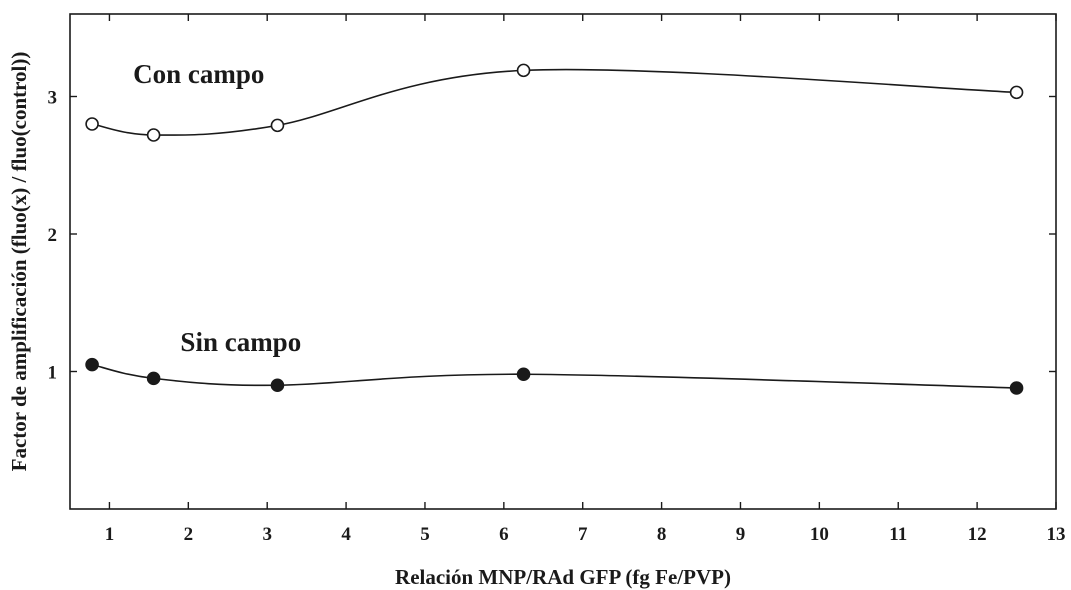 This screenshot has width=1071, height=590. What do you see at coordinates (110, 534) in the screenshot?
I see `x-tick-label: 1` at bounding box center [110, 534].